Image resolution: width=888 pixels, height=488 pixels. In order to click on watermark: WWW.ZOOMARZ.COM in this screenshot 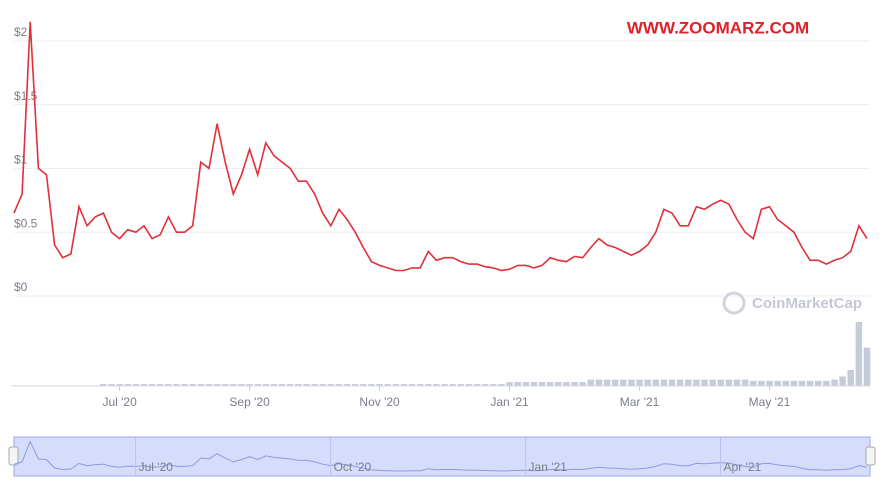, I will do `click(718, 27)`.